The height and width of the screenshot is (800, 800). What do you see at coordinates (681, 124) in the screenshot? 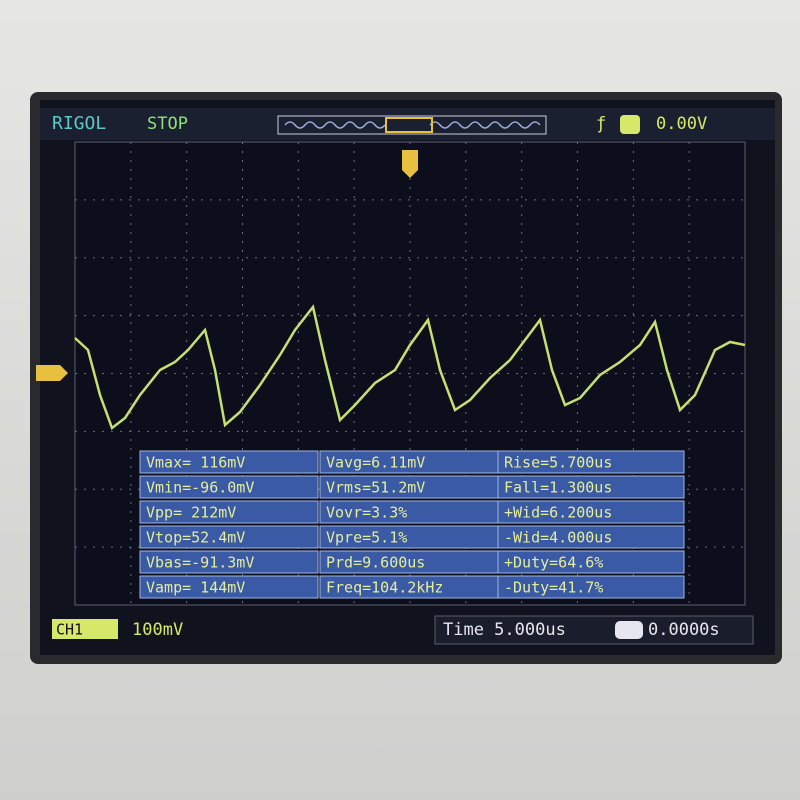
I see `trigger-level: 0.00V` at bounding box center [681, 124].